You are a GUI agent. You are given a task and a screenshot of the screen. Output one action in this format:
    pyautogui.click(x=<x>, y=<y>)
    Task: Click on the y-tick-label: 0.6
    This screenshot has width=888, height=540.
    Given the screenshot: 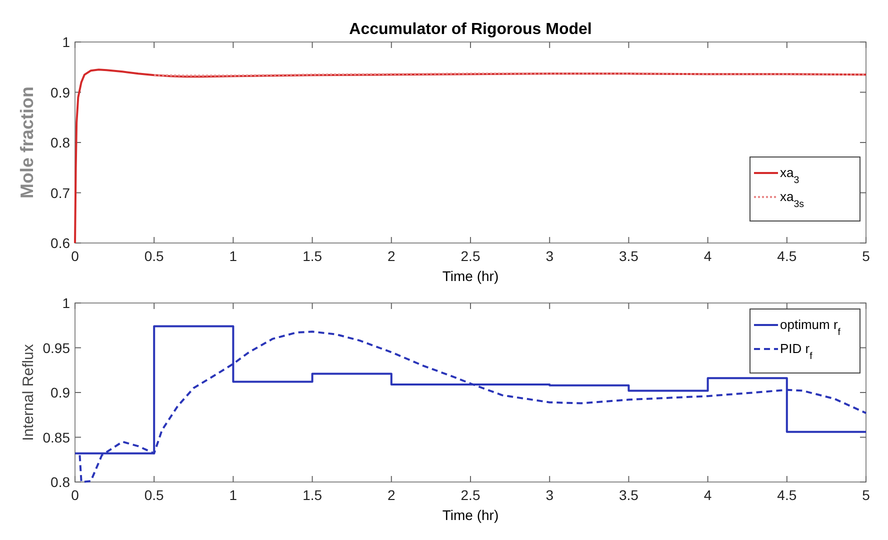 What is the action you would take?
    pyautogui.click(x=60, y=243)
    